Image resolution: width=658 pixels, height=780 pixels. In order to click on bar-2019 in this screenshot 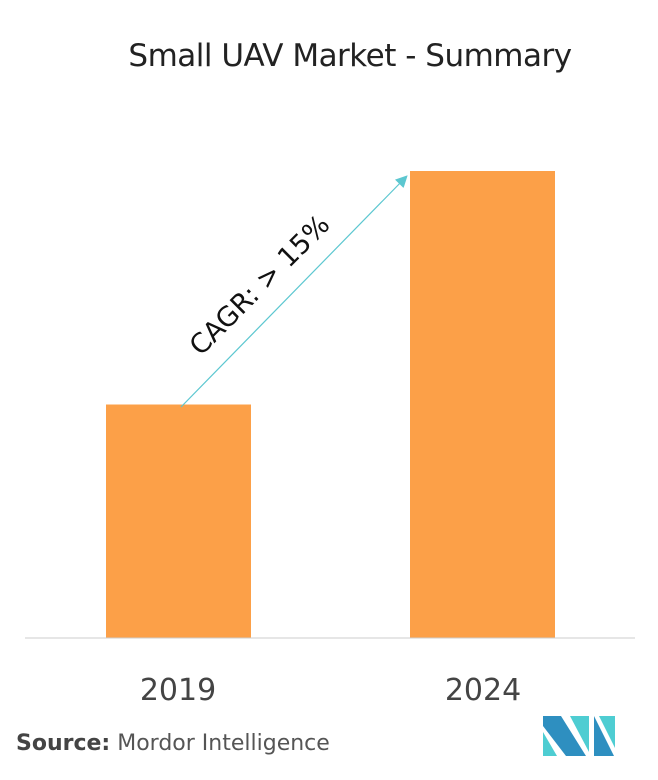, I will do `click(178, 521)`.